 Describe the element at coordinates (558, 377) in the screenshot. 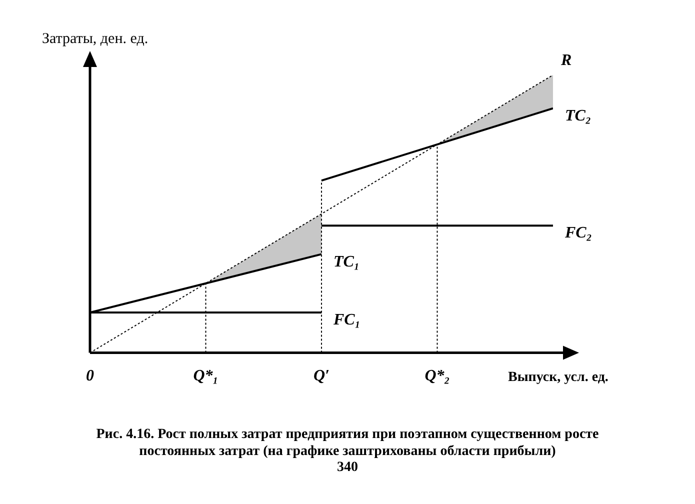

I see `x-axis-title: Выпуск, усл. ед.` at that location.